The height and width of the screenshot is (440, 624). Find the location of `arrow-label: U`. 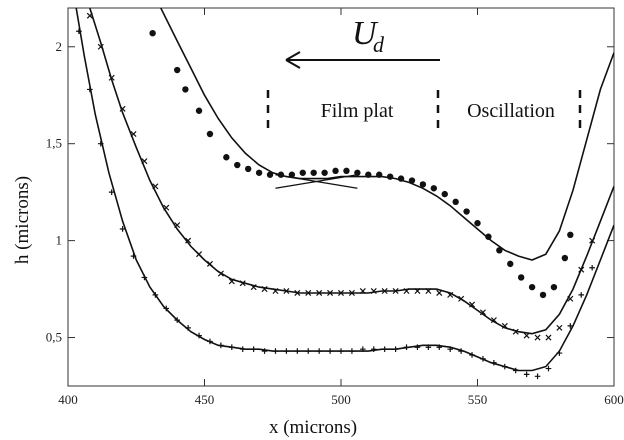

arrow-label: U is located at coordinates (365, 33).